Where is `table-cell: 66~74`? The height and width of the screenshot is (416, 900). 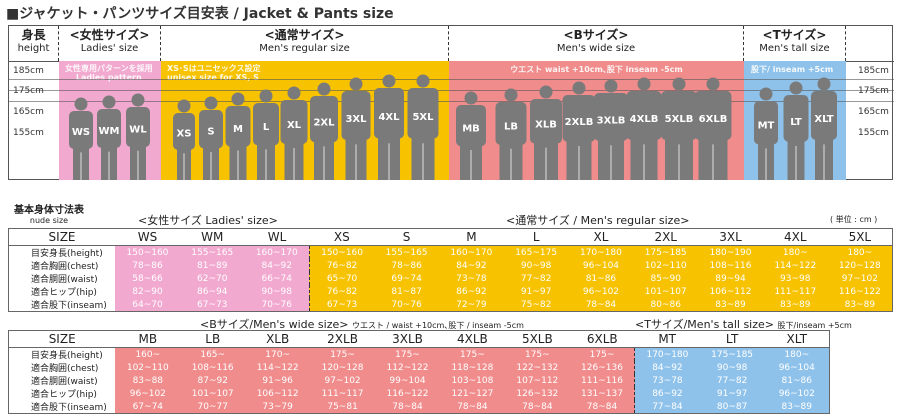 table-cell: 66~74 is located at coordinates (277, 278).